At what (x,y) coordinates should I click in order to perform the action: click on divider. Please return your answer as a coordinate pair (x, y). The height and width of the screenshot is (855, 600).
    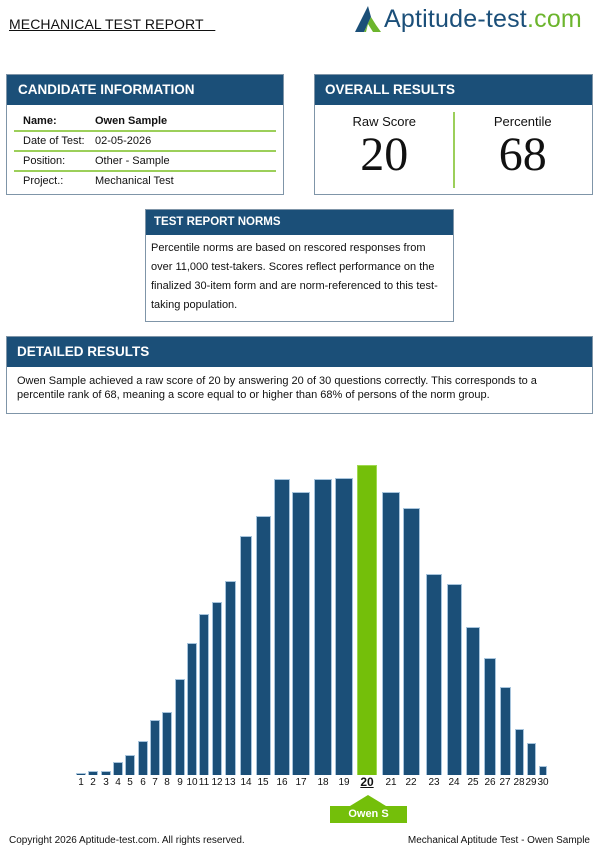
    Looking at the image, I should click on (454, 150).